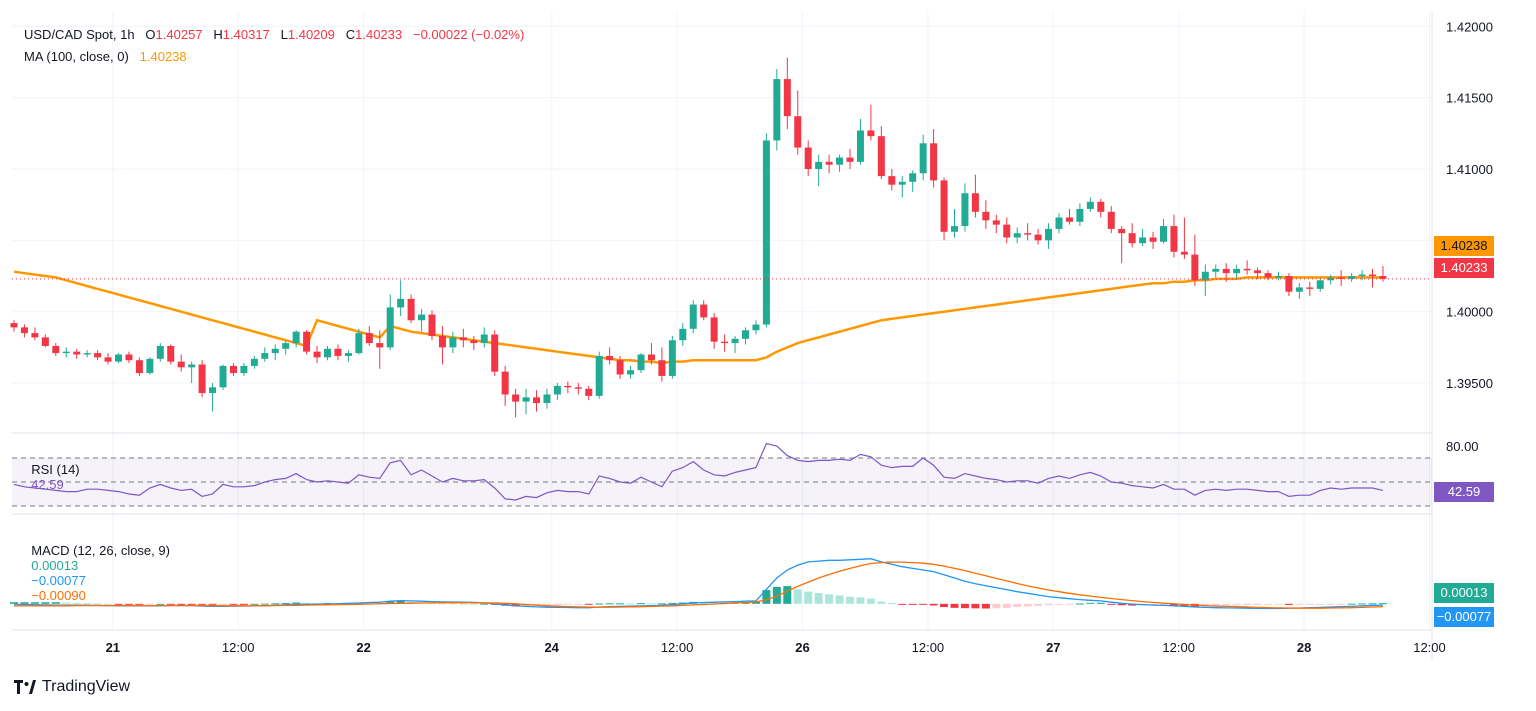 The width and height of the screenshot is (1536, 711). Describe the element at coordinates (776, 647) in the screenshot. I see `time-axis: 21 12:00 22 24 12:00 26 12:00 27 12:00 28 12:00` at that location.